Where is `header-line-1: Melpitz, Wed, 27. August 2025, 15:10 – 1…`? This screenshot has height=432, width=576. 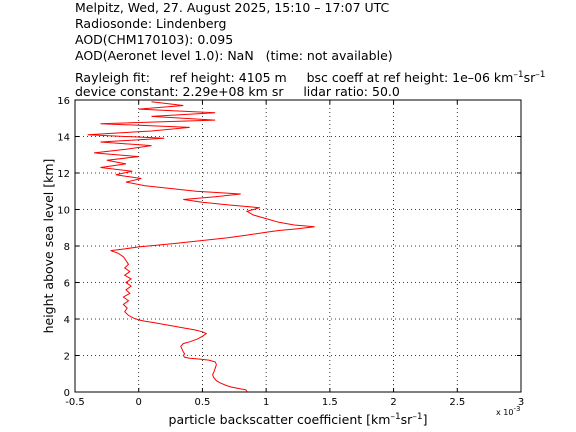
header-line-1: Melpitz, Wed, 27. August 2025, 15:10 – 1… is located at coordinates (232, 7).